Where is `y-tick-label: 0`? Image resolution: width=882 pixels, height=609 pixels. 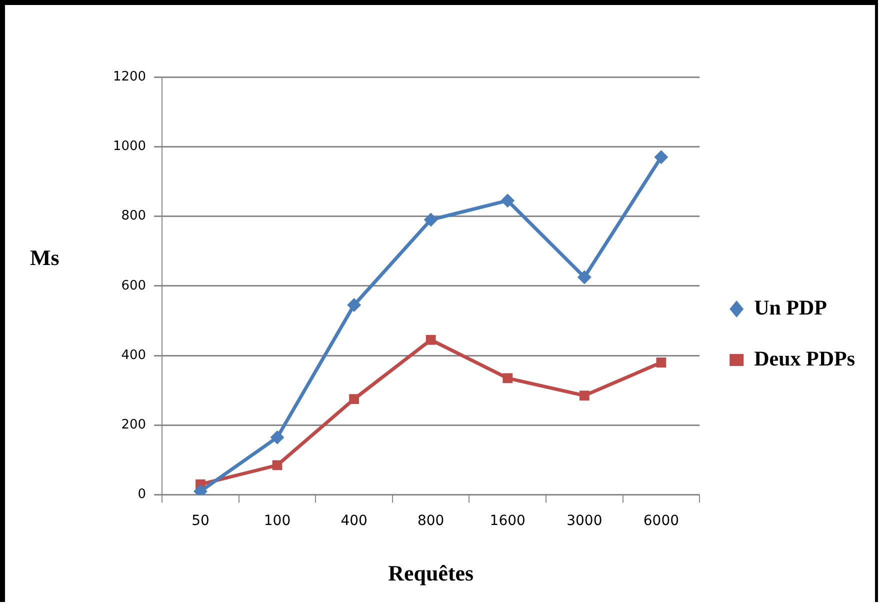 y-tick-label: 0 is located at coordinates (142, 494).